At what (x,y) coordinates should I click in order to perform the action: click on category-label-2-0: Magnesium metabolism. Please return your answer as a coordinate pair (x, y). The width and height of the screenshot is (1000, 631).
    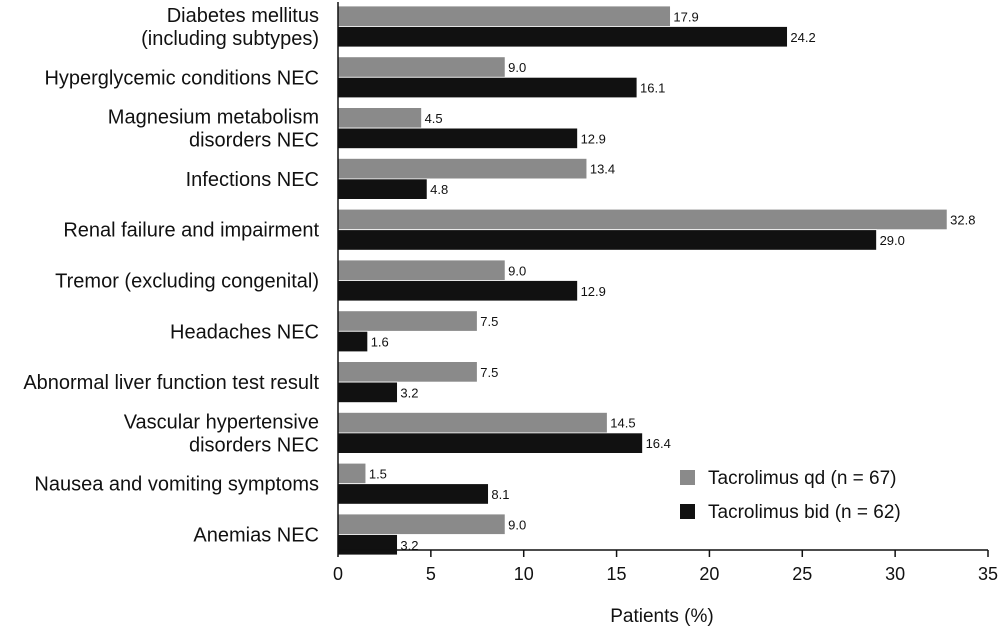
    Looking at the image, I should click on (213, 118).